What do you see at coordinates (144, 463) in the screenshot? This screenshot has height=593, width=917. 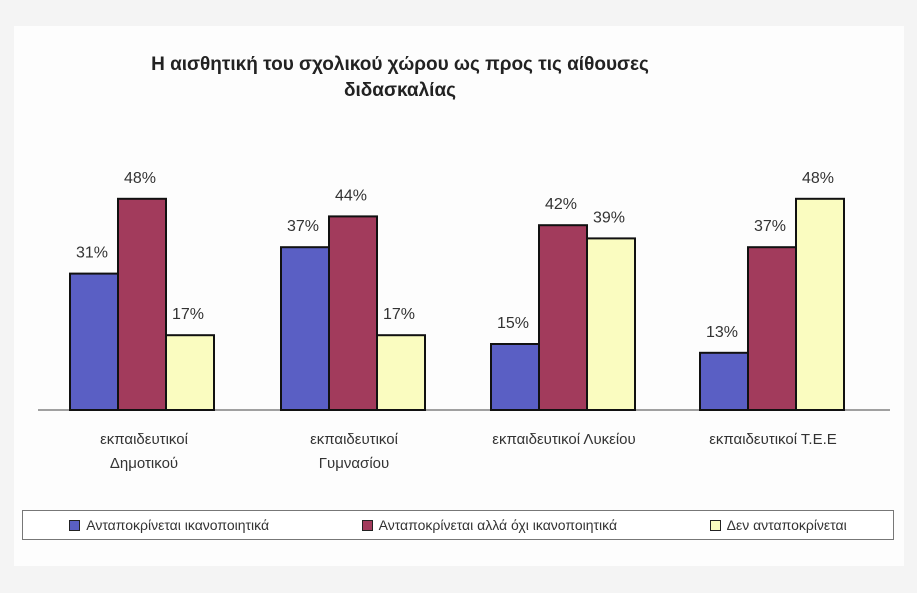 I see `category-label-line: Δημοτικού` at bounding box center [144, 463].